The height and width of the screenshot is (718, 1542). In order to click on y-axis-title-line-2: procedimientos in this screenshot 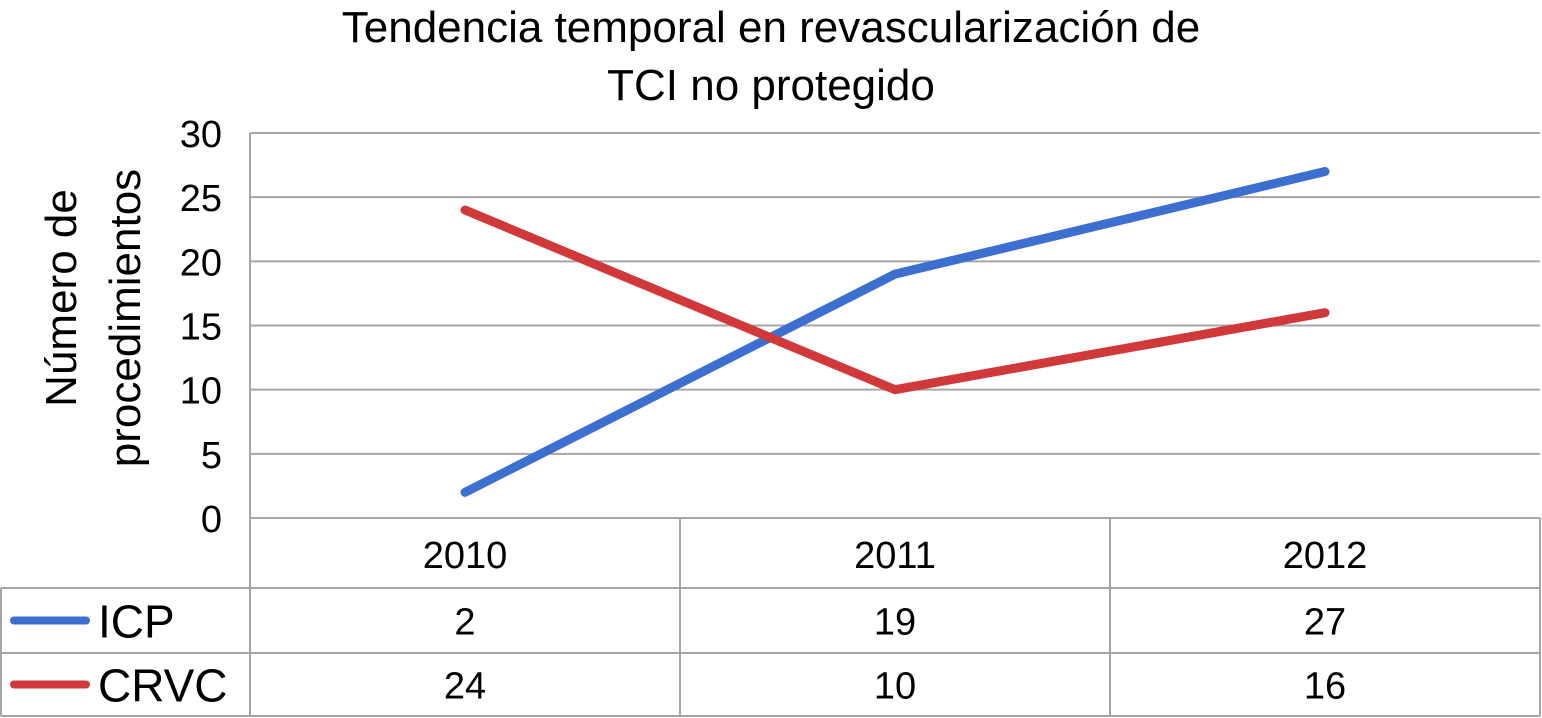, I will do `click(125, 318)`.